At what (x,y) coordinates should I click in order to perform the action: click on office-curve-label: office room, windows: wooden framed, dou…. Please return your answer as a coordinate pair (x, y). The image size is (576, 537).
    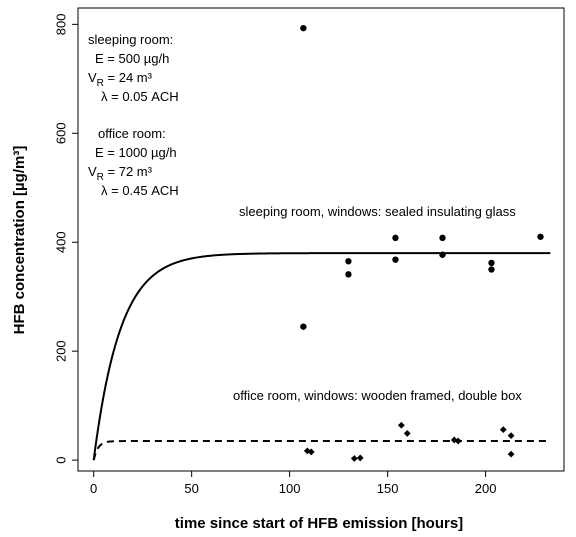
    Looking at the image, I should click on (377, 395).